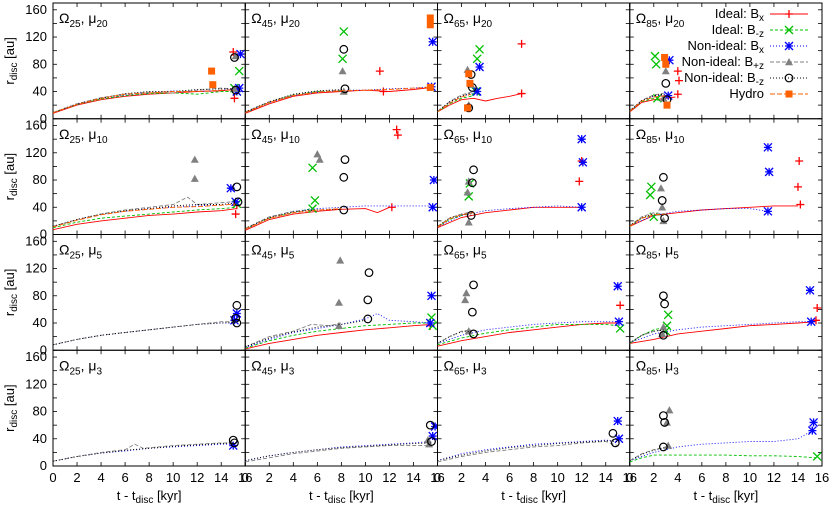 The height and width of the screenshot is (508, 830). I want to click on y-axis-label: rdisc [au], so click(11, 60).